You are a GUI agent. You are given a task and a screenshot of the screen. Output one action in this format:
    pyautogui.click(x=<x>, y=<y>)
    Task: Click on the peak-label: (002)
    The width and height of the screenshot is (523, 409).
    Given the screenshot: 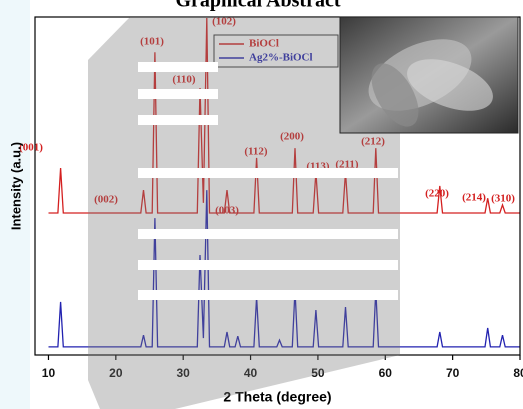 What is the action you would take?
    pyautogui.click(x=106, y=200)
    